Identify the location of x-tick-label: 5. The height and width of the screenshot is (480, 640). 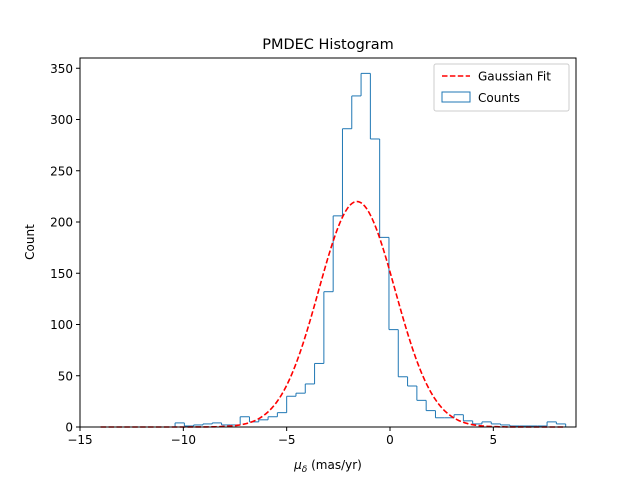
(494, 440).